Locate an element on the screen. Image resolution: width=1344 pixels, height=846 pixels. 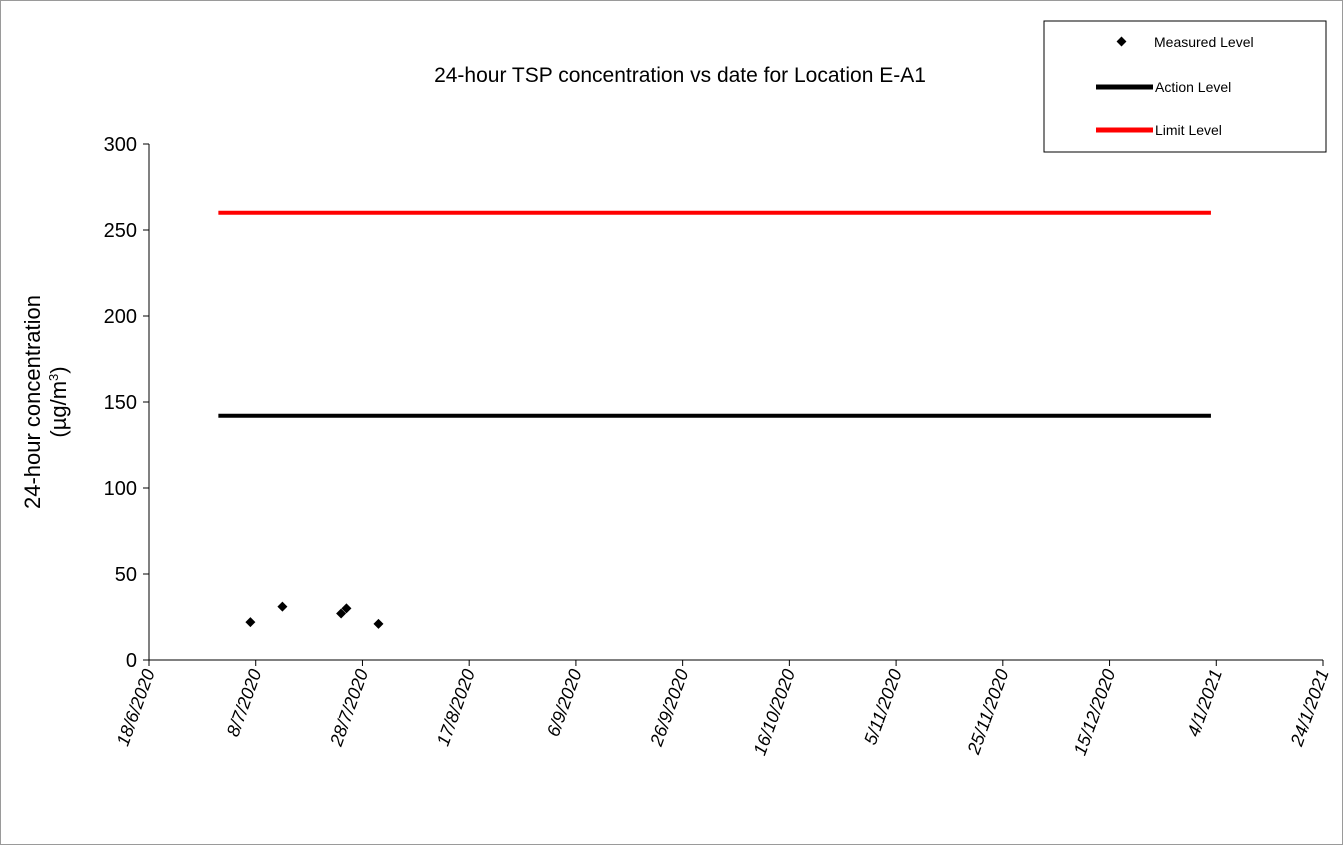
legend-marker-measured is located at coordinates (1121, 41).